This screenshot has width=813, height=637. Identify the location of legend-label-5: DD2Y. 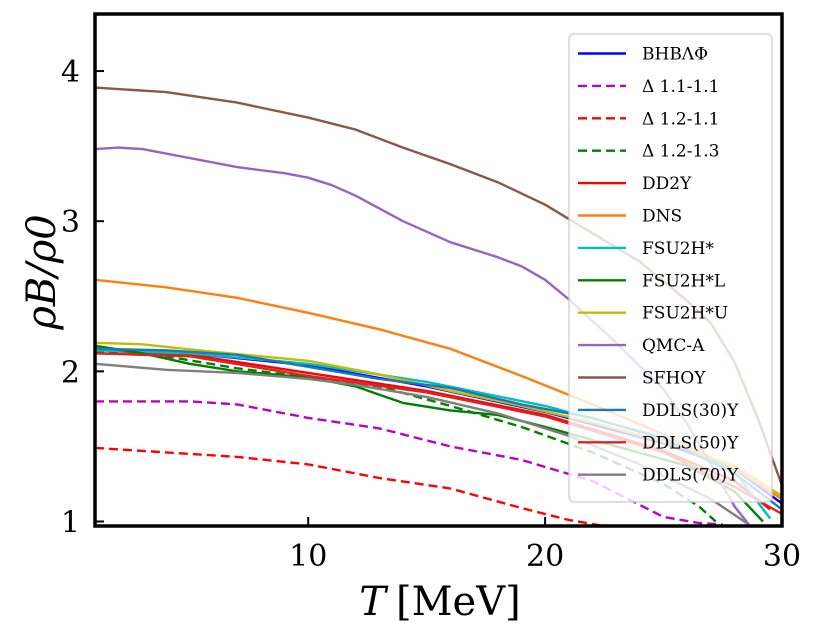
(667, 184).